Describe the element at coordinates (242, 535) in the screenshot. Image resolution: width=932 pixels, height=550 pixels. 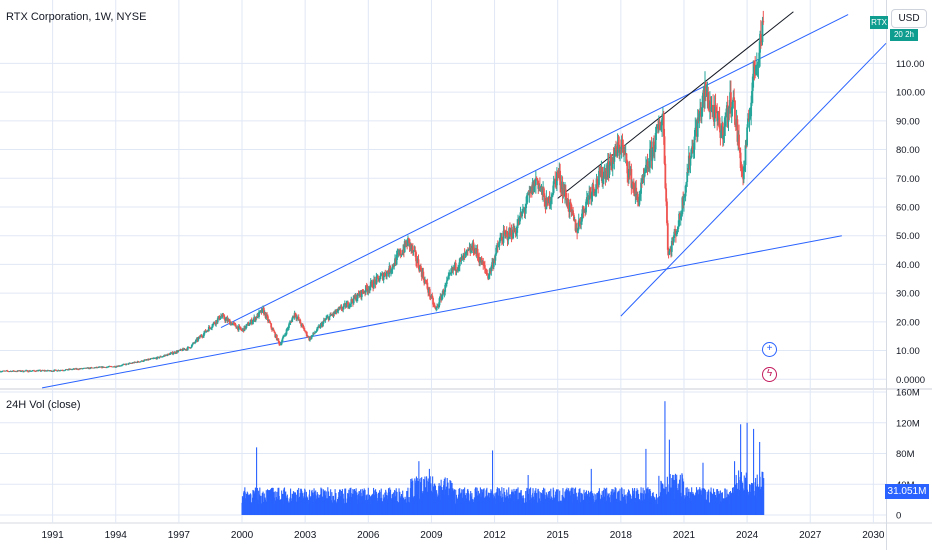
I see `x-tick-label: 2000` at that location.